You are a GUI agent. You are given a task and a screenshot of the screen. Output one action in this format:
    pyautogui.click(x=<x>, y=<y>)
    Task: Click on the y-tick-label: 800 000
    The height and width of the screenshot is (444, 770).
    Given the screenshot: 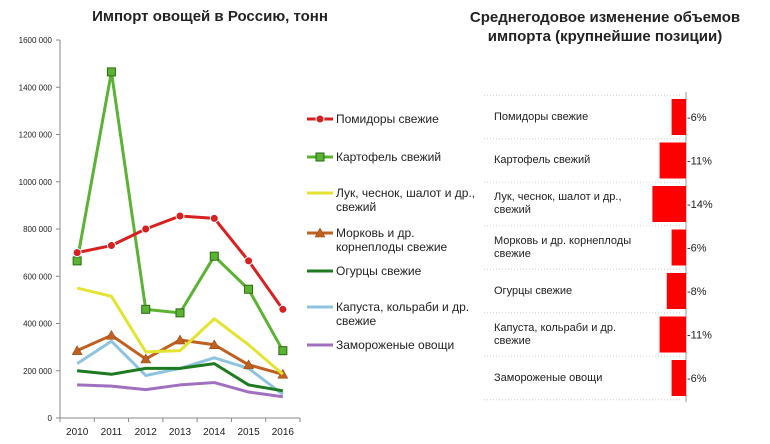 What is the action you would take?
    pyautogui.click(x=37, y=229)
    